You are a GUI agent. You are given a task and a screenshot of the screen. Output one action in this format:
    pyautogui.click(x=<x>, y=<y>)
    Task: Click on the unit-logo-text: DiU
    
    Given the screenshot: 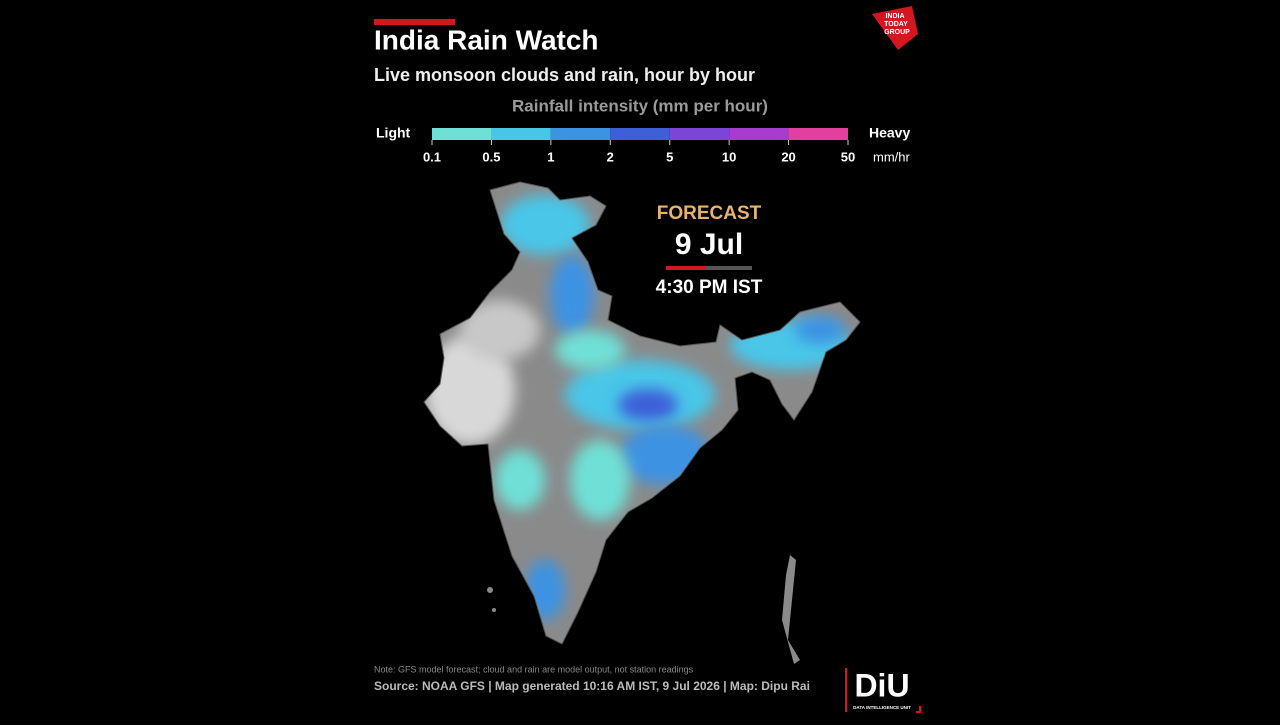 What is the action you would take?
    pyautogui.click(x=881, y=685)
    